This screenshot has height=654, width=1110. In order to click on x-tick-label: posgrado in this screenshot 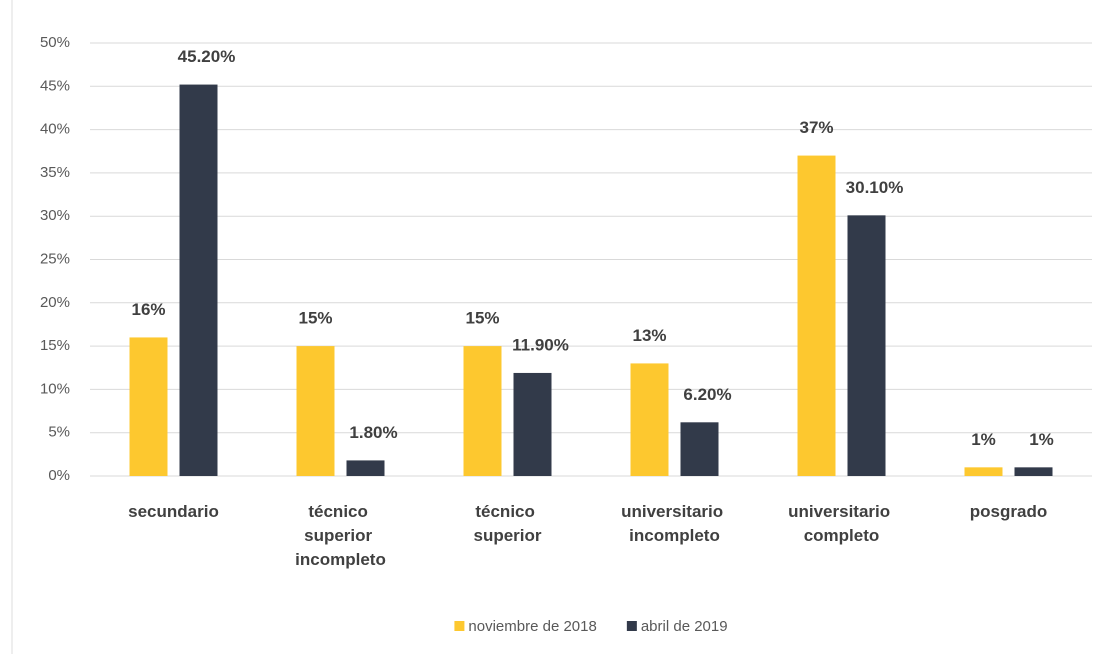, I will do `click(1008, 511)`.